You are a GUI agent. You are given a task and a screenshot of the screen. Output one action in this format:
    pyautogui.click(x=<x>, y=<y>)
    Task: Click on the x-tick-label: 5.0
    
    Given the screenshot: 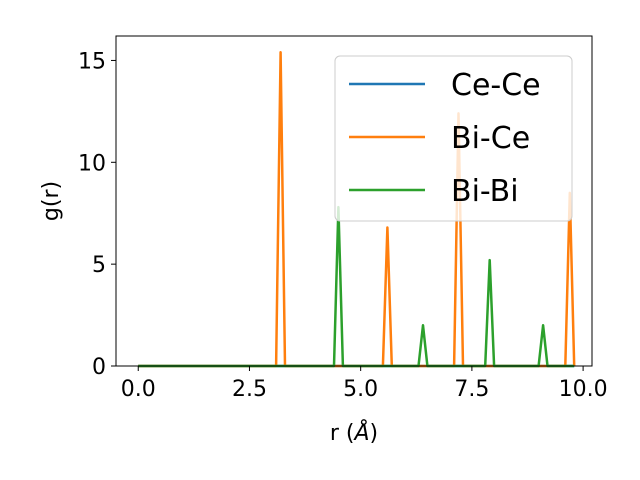 What is the action you would take?
    pyautogui.click(x=360, y=389)
    